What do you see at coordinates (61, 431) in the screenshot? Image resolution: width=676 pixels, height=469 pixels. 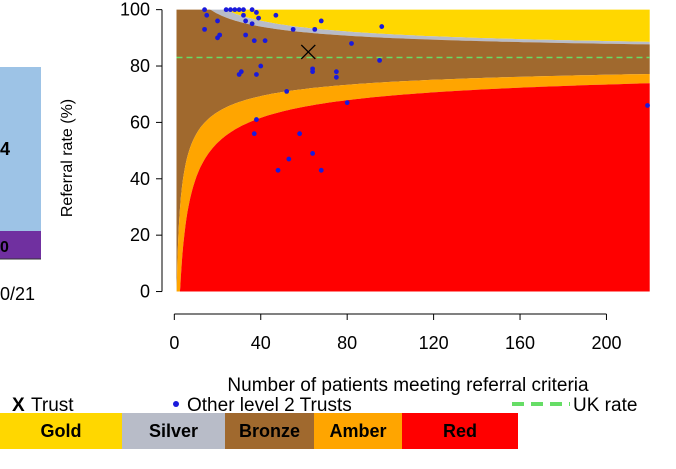 I see `band-legend-gold: Gold` at bounding box center [61, 431].